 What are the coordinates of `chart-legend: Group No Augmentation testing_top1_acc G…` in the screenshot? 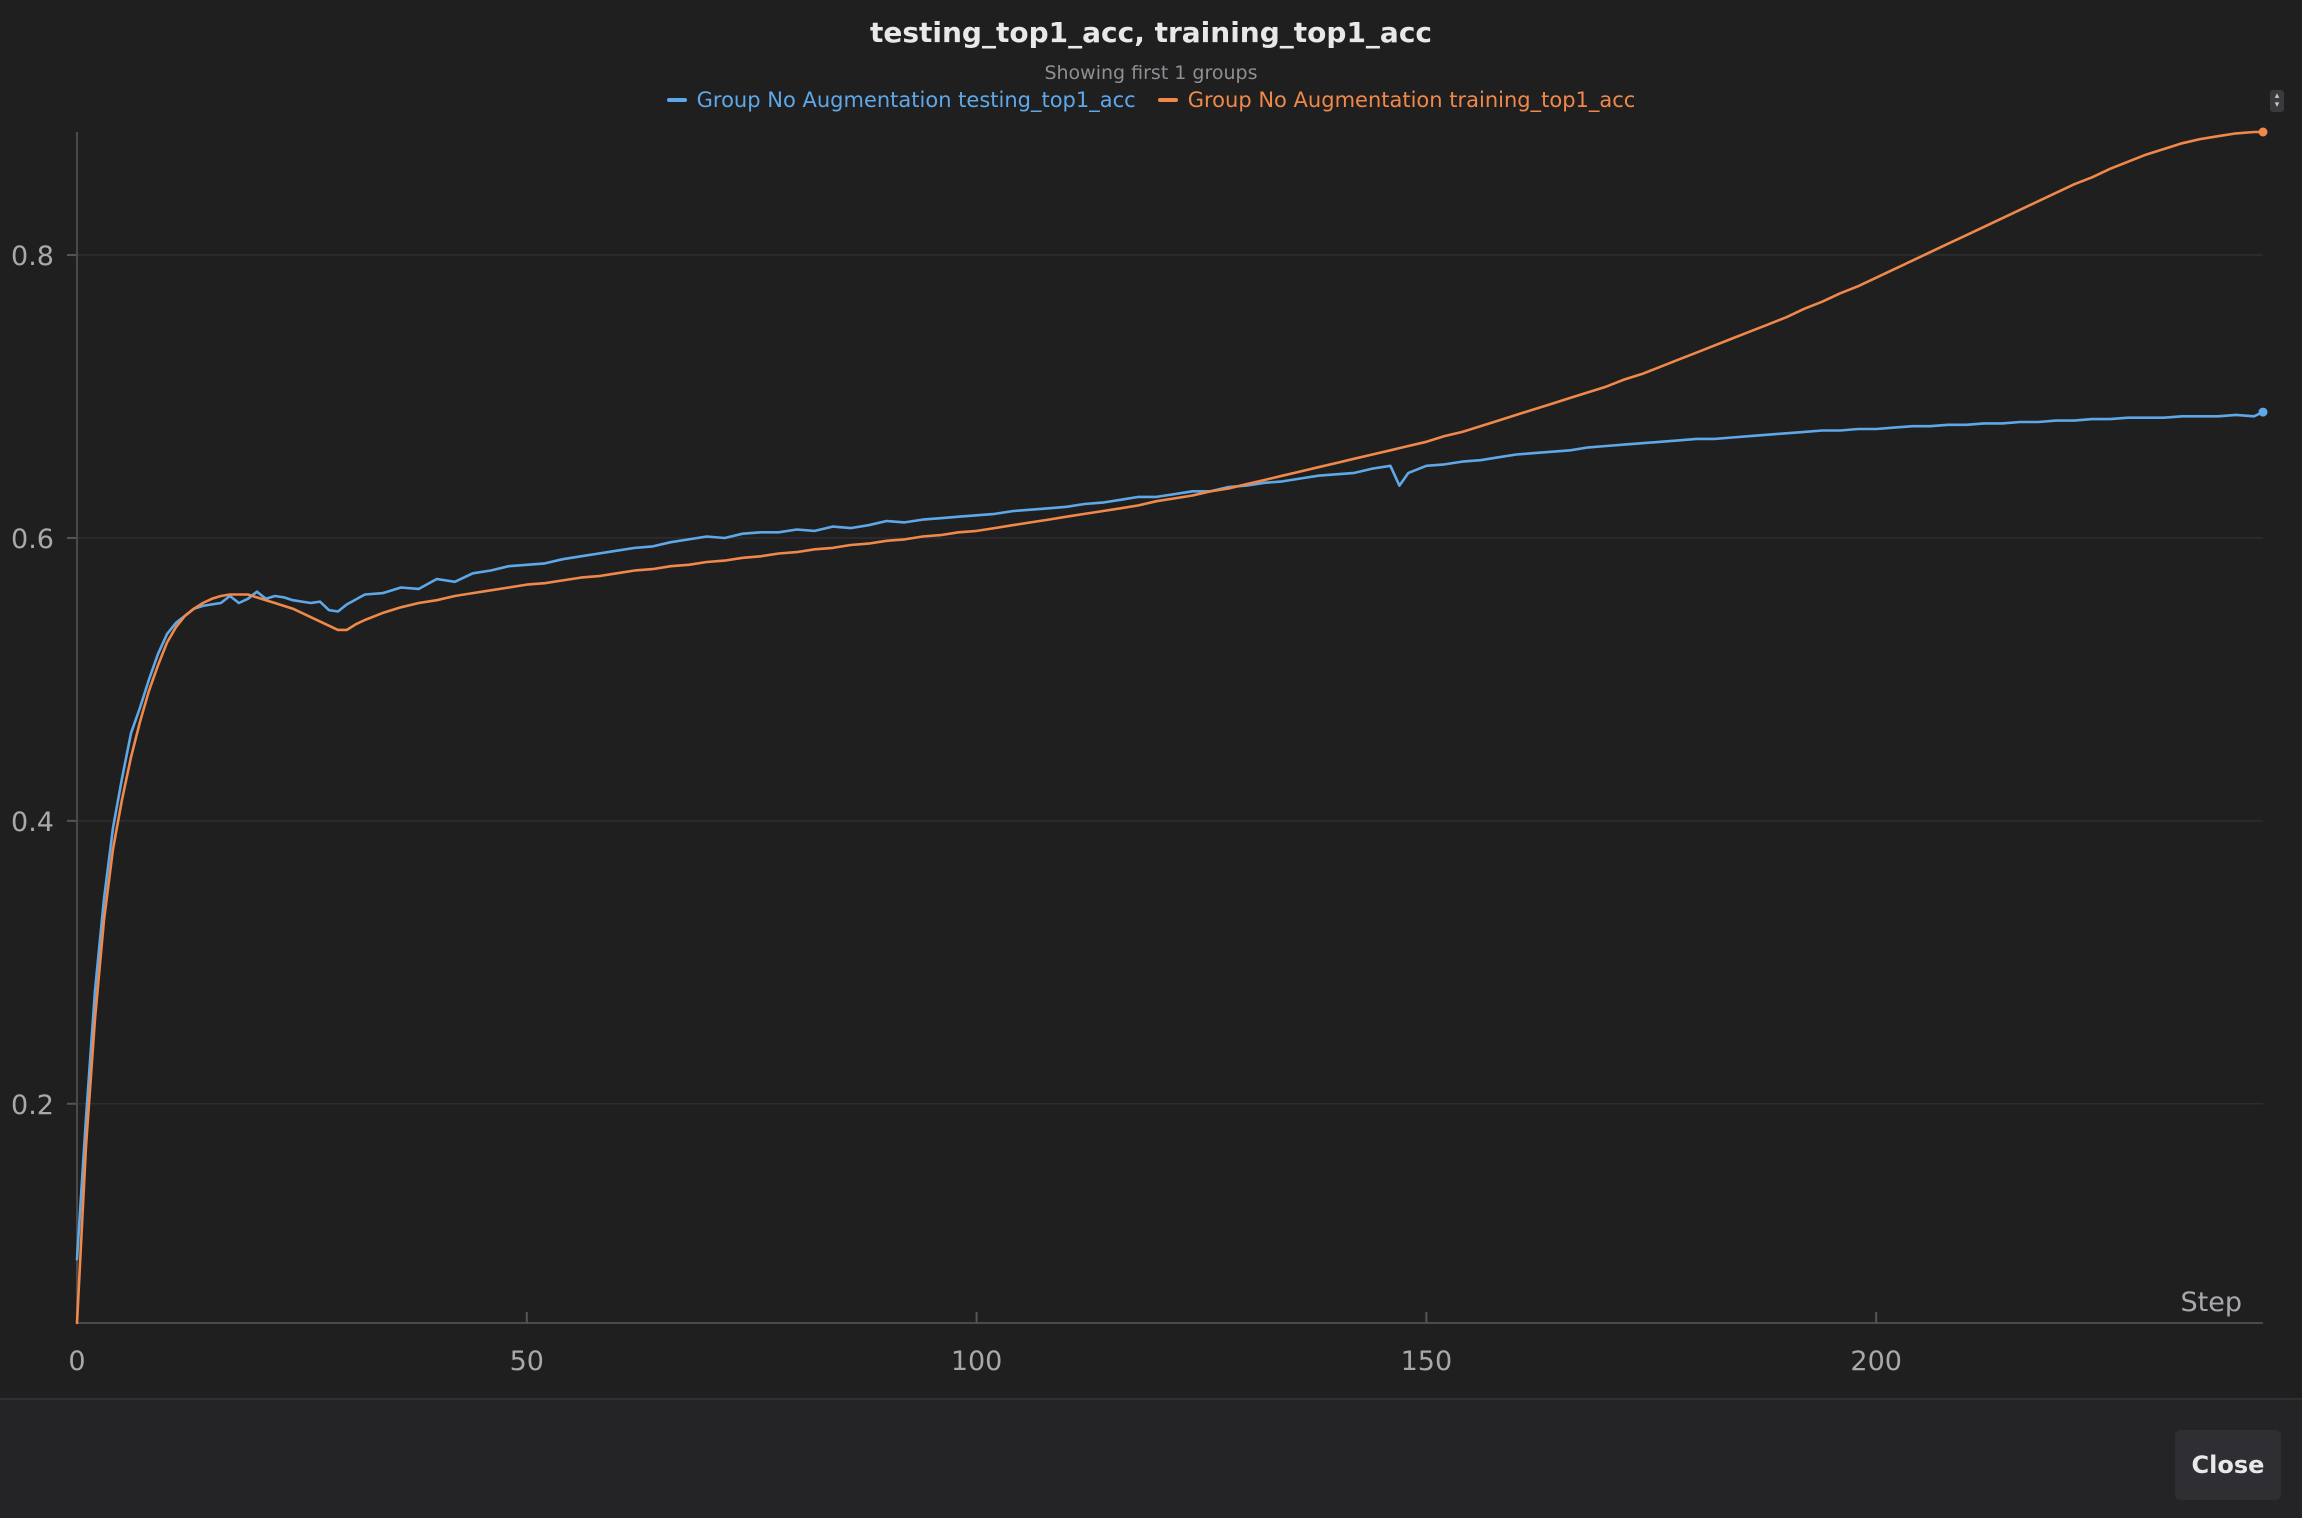 It's located at (1151, 100).